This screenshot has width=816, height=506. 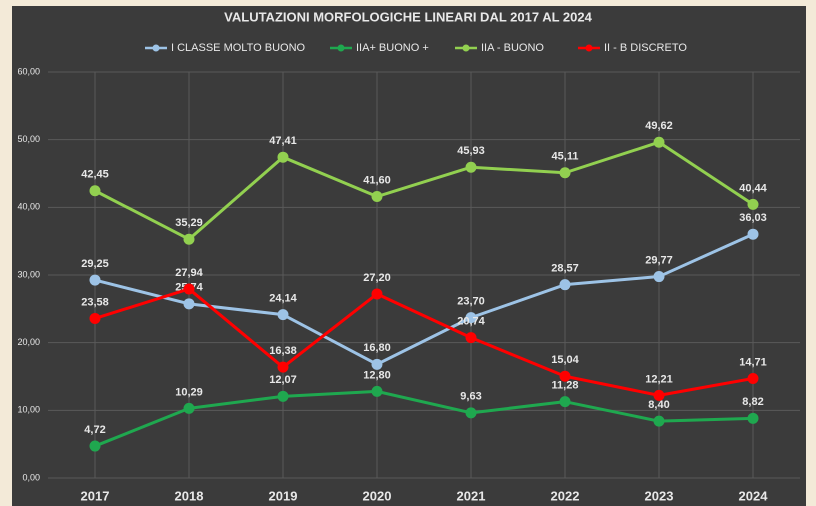 What do you see at coordinates (752, 402) in the screenshot?
I see `data-label: 8,82` at bounding box center [752, 402].